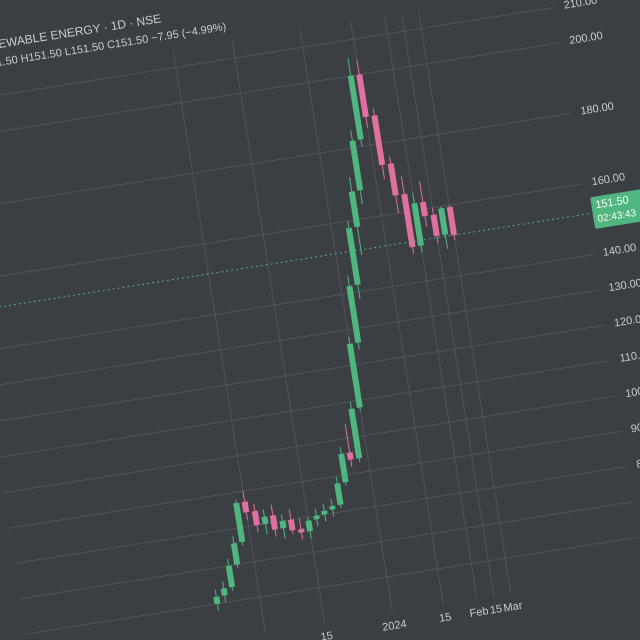 This screenshot has height=640, width=640. I want to click on y-tick-label: 100.00, so click(632, 391).